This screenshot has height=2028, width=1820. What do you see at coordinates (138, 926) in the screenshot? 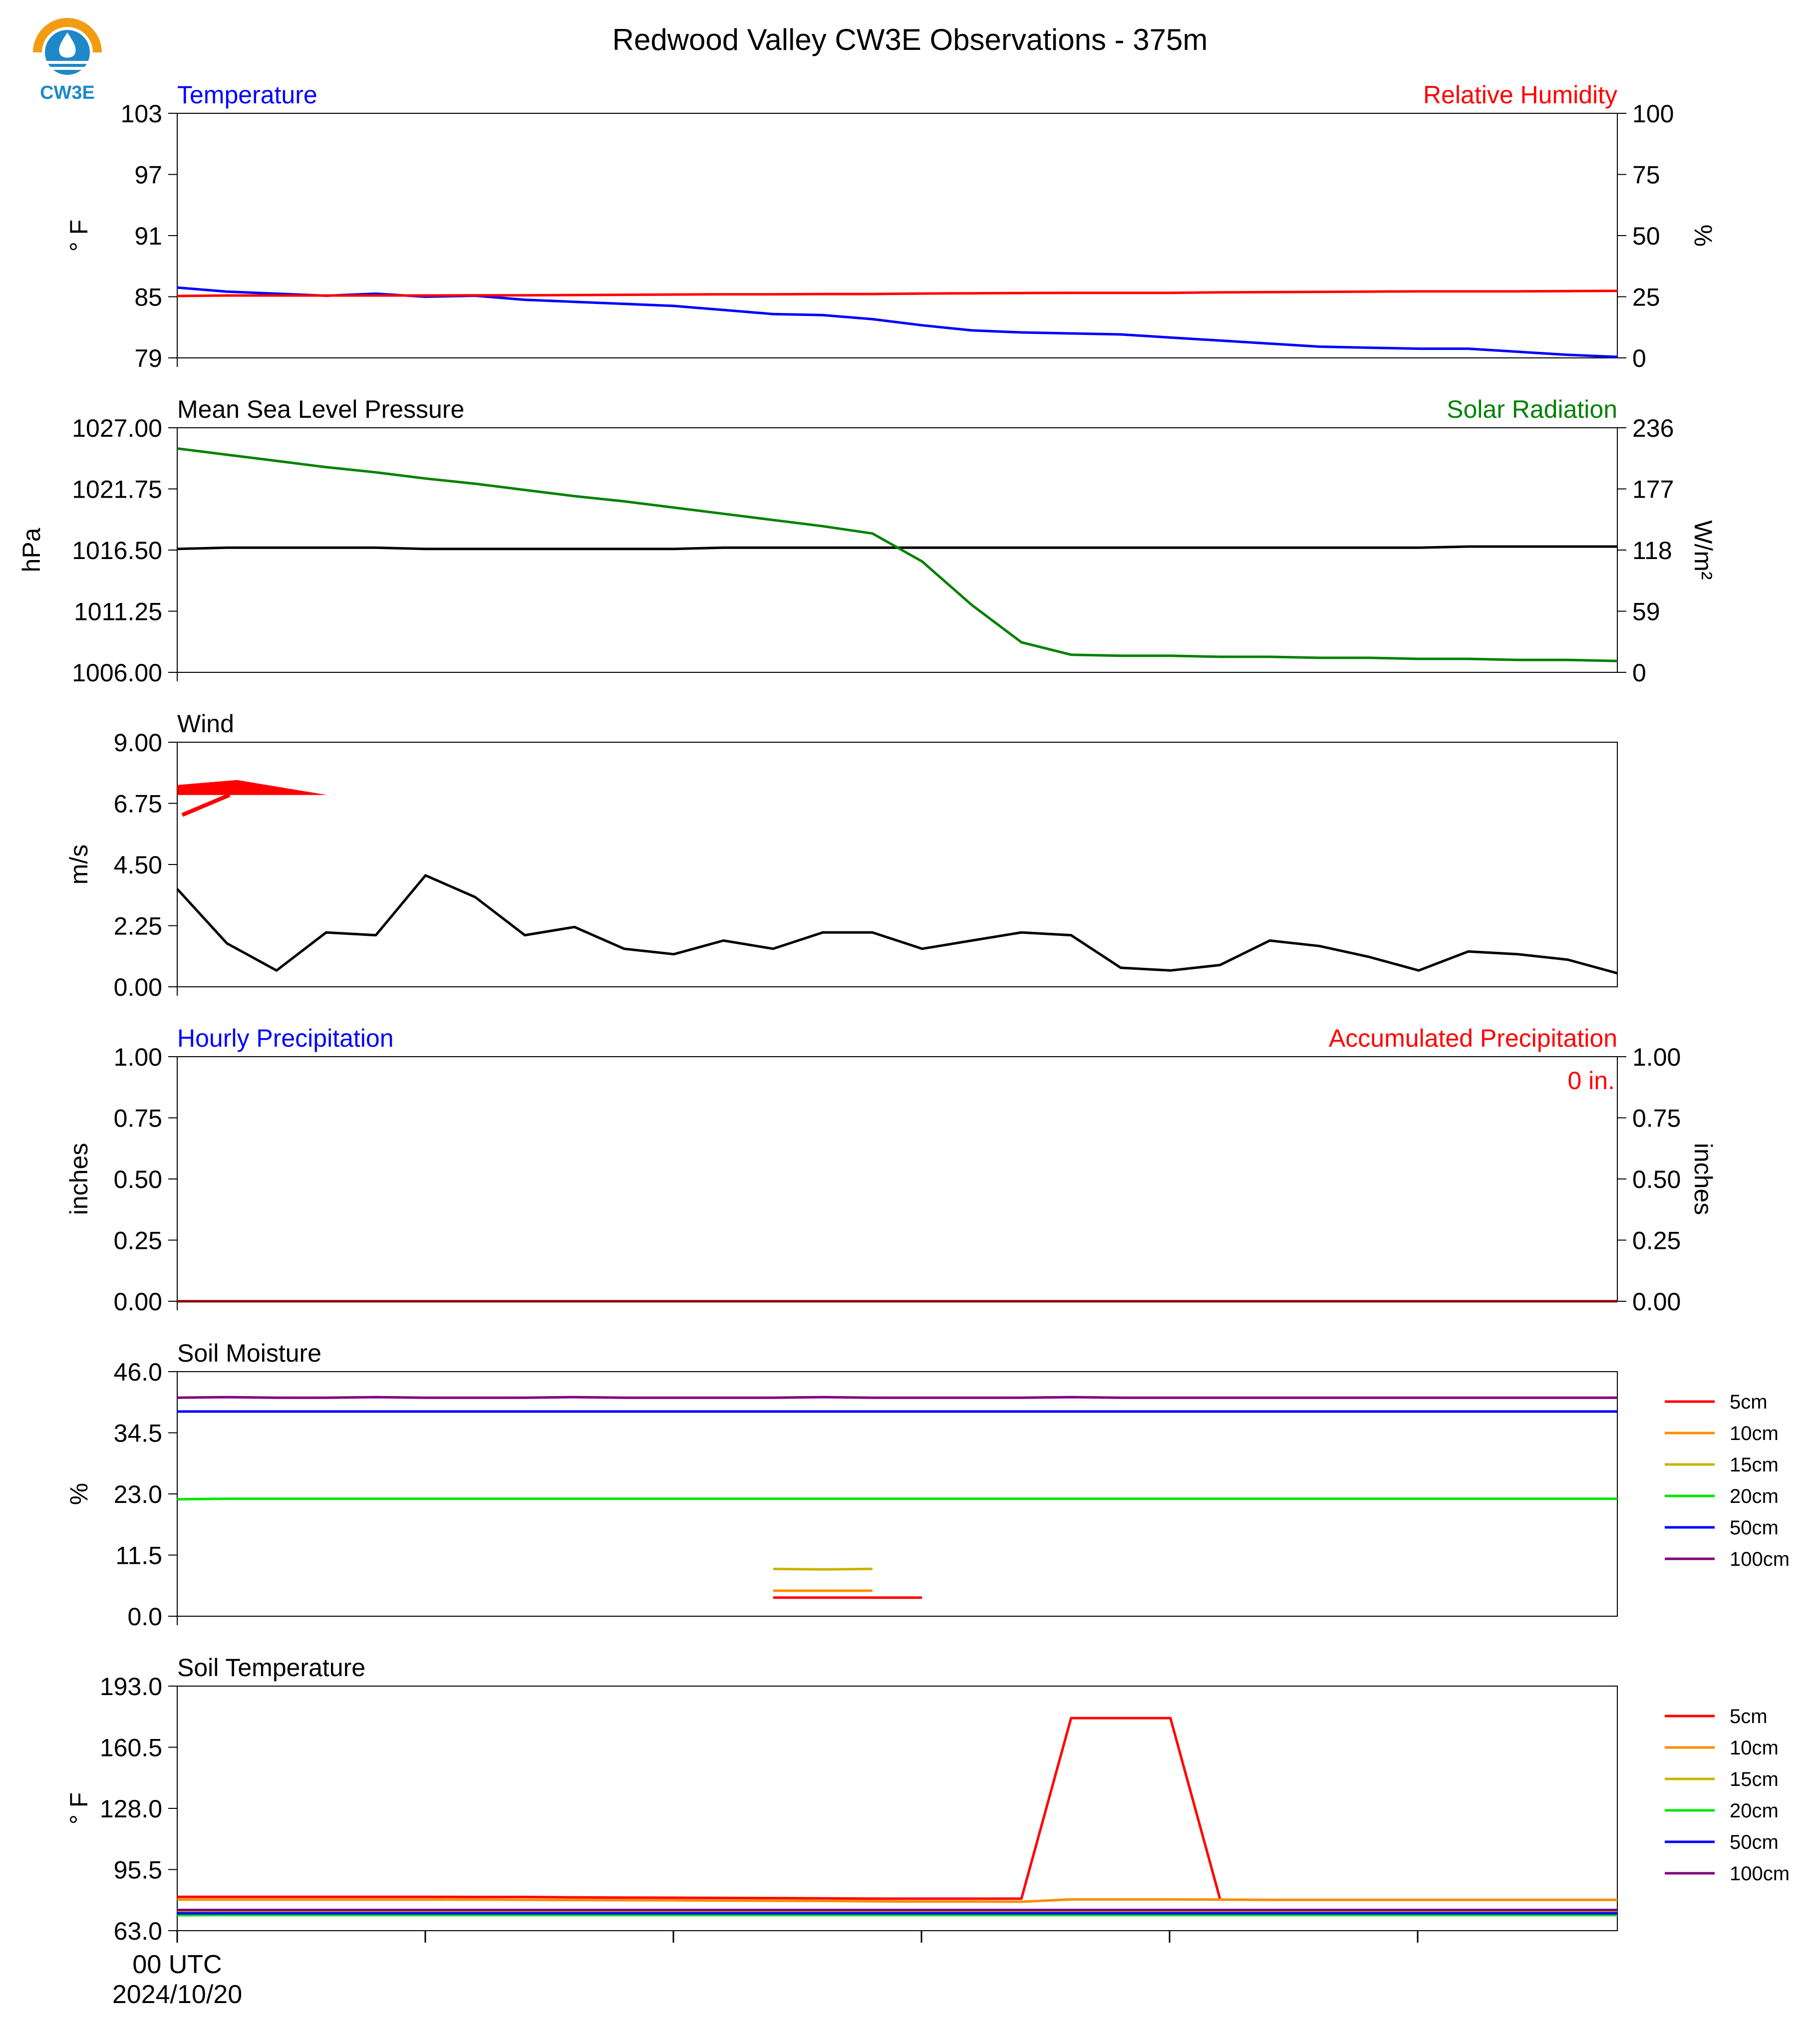
I see `y-tick-label: 2.25` at bounding box center [138, 926].